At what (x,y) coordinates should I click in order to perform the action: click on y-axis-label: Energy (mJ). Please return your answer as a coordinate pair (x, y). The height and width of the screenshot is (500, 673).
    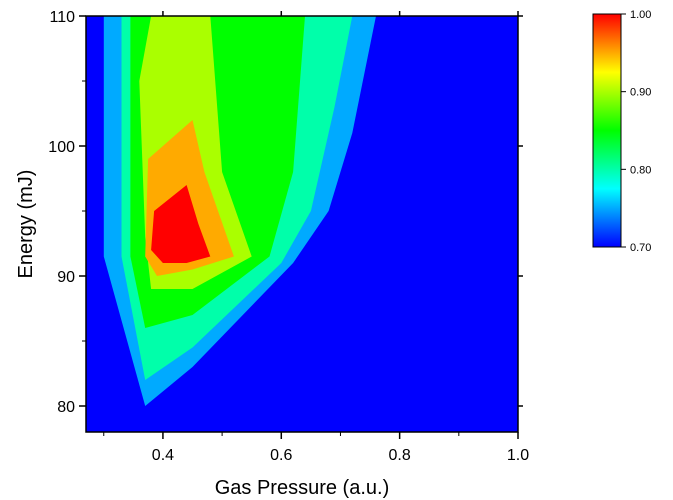
    Looking at the image, I should click on (26, 224).